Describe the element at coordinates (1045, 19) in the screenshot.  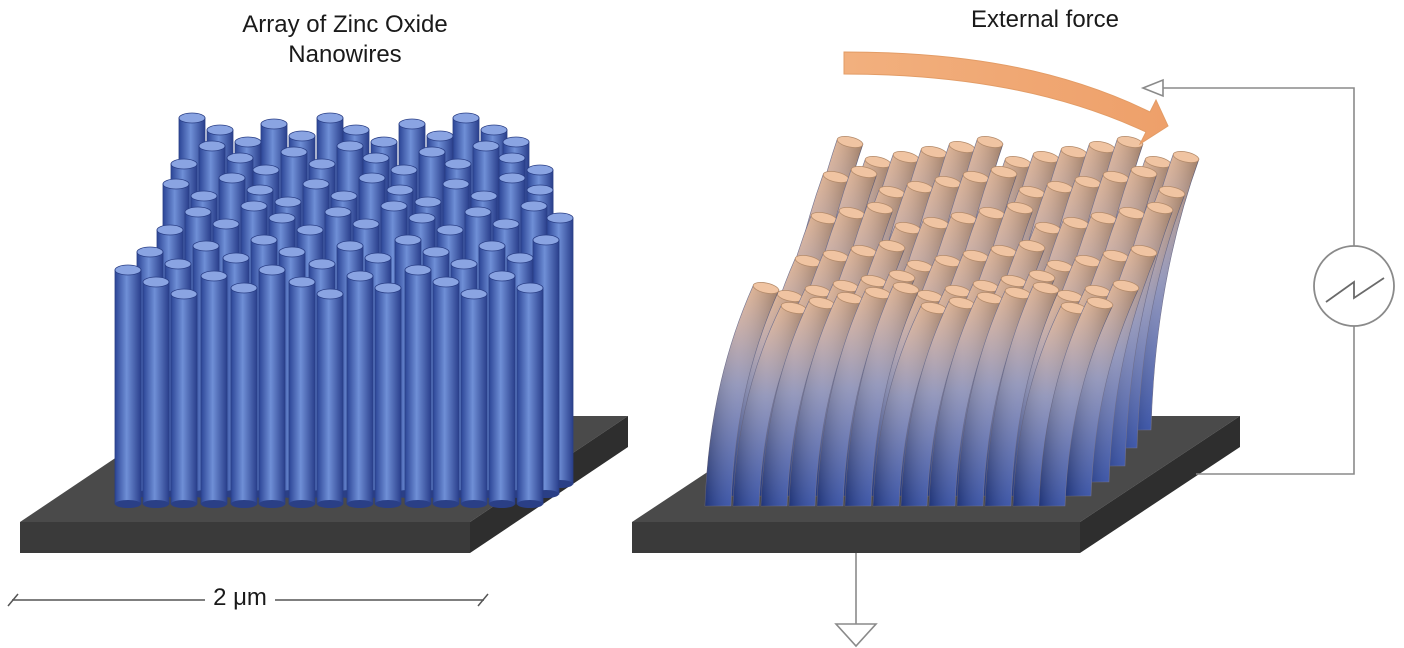
I see `external-force-label: External force` at that location.